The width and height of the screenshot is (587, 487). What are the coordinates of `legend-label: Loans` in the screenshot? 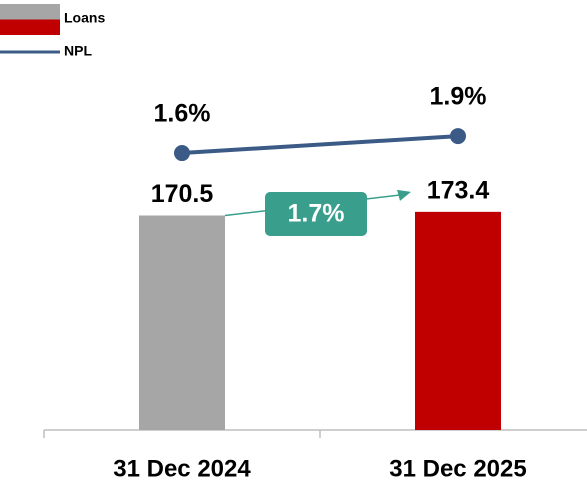 It's located at (84, 18).